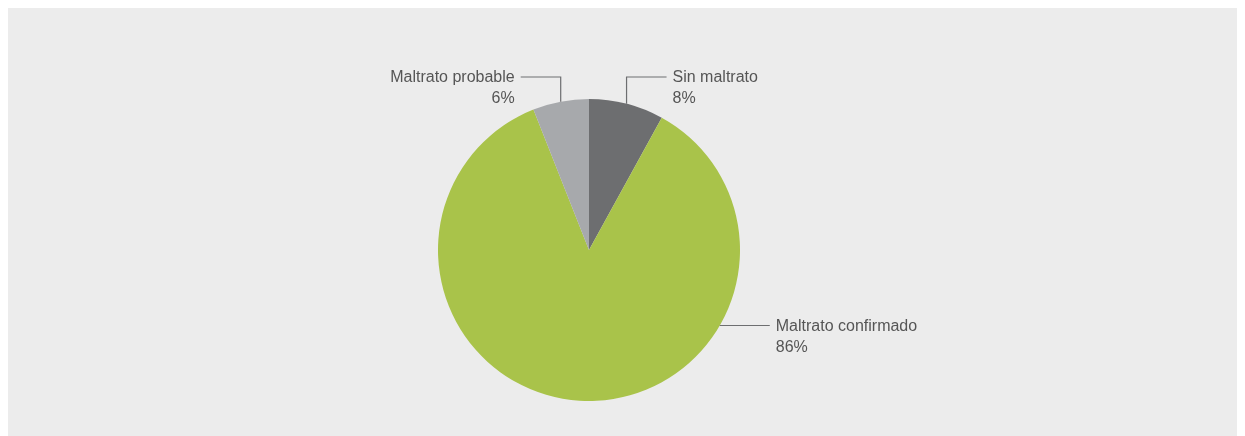 This screenshot has width=1245, height=436. I want to click on pie-slice, so click(561, 174).